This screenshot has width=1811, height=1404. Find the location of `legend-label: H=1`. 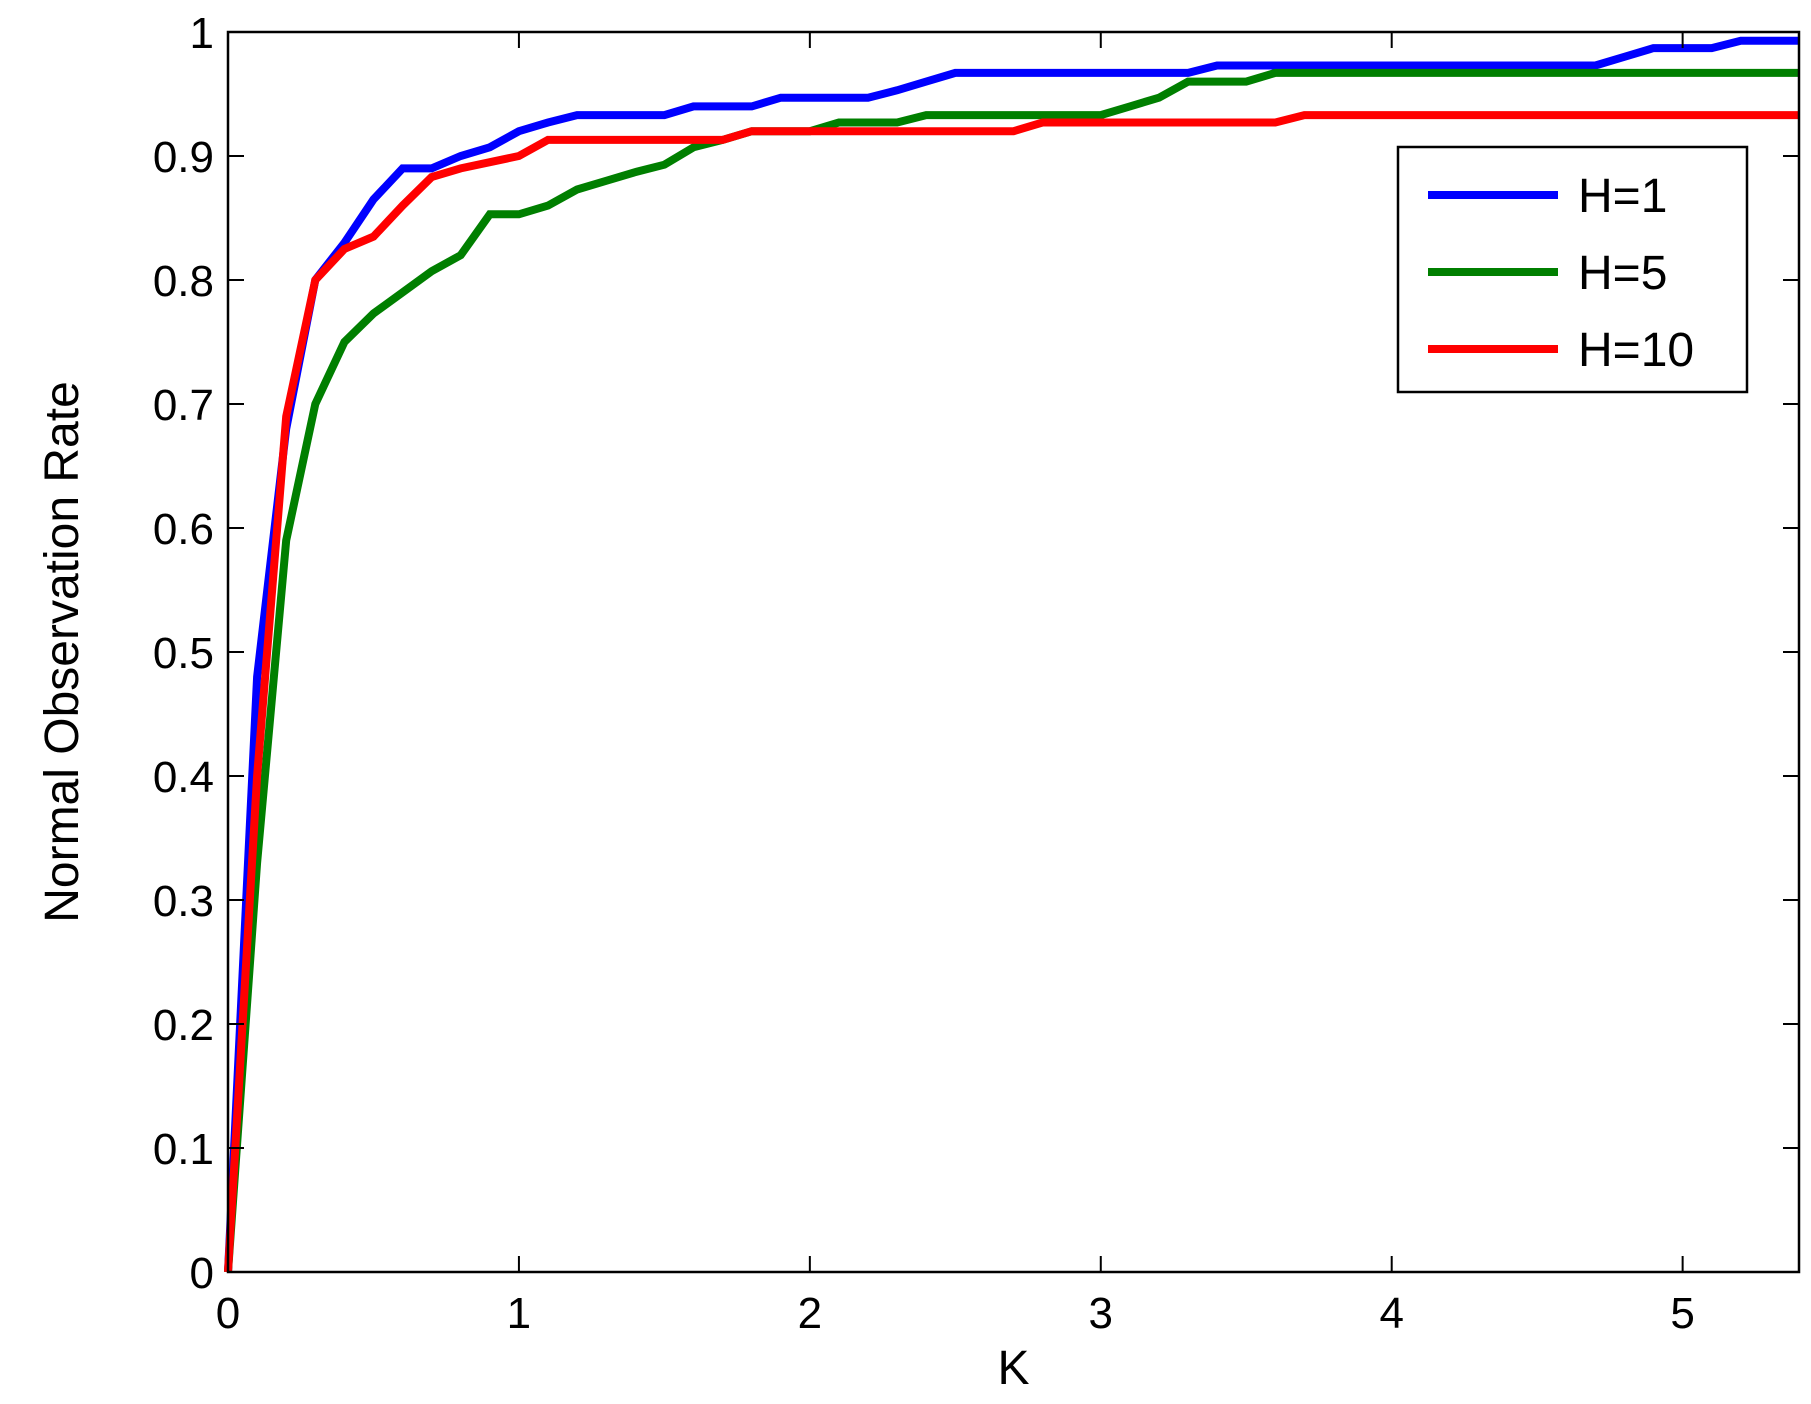

legend-label: H=1 is located at coordinates (1622, 196).